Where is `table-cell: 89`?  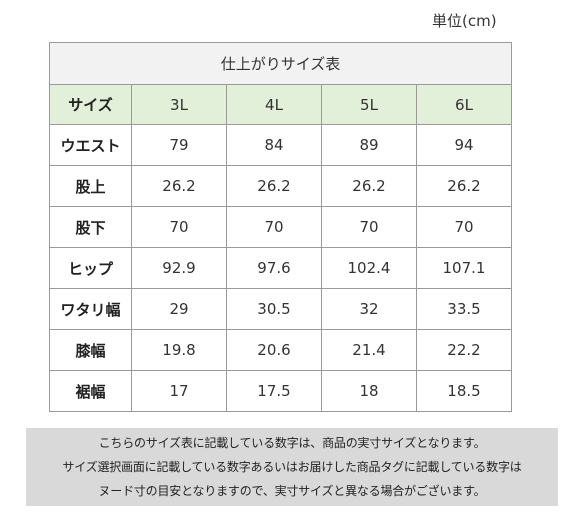
table-cell: 89 is located at coordinates (369, 145).